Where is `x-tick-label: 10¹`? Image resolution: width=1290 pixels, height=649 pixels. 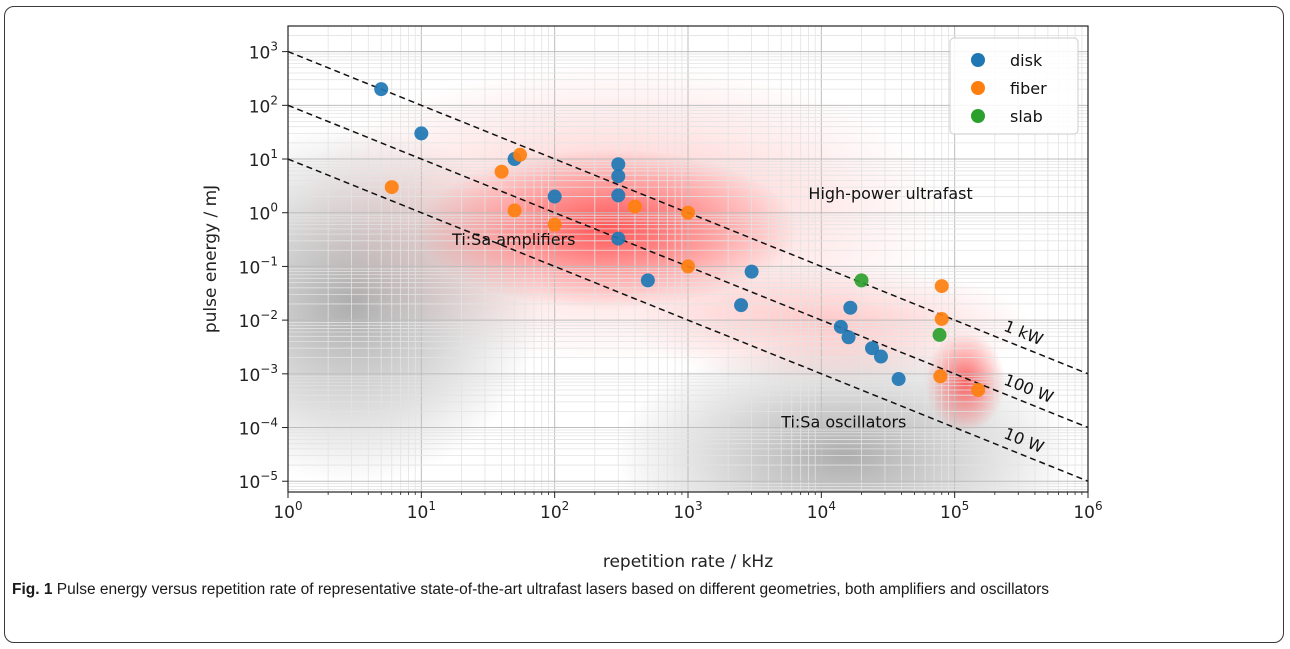
x-tick-label: 10¹ is located at coordinates (421, 511).